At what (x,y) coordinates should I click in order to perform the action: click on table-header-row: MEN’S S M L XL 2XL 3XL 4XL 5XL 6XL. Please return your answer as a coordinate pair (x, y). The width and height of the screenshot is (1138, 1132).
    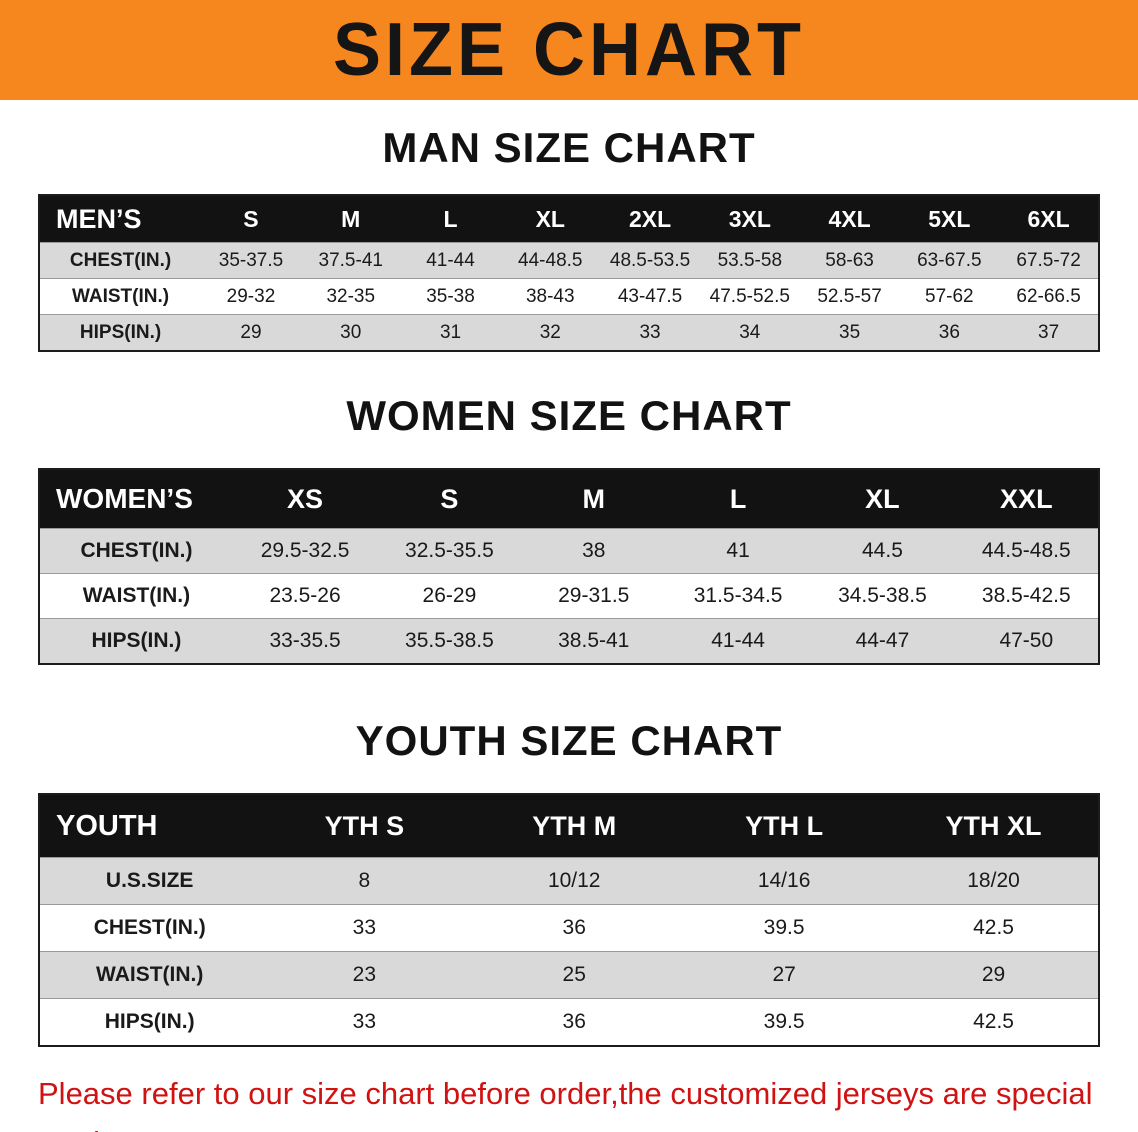
    Looking at the image, I should click on (569, 219).